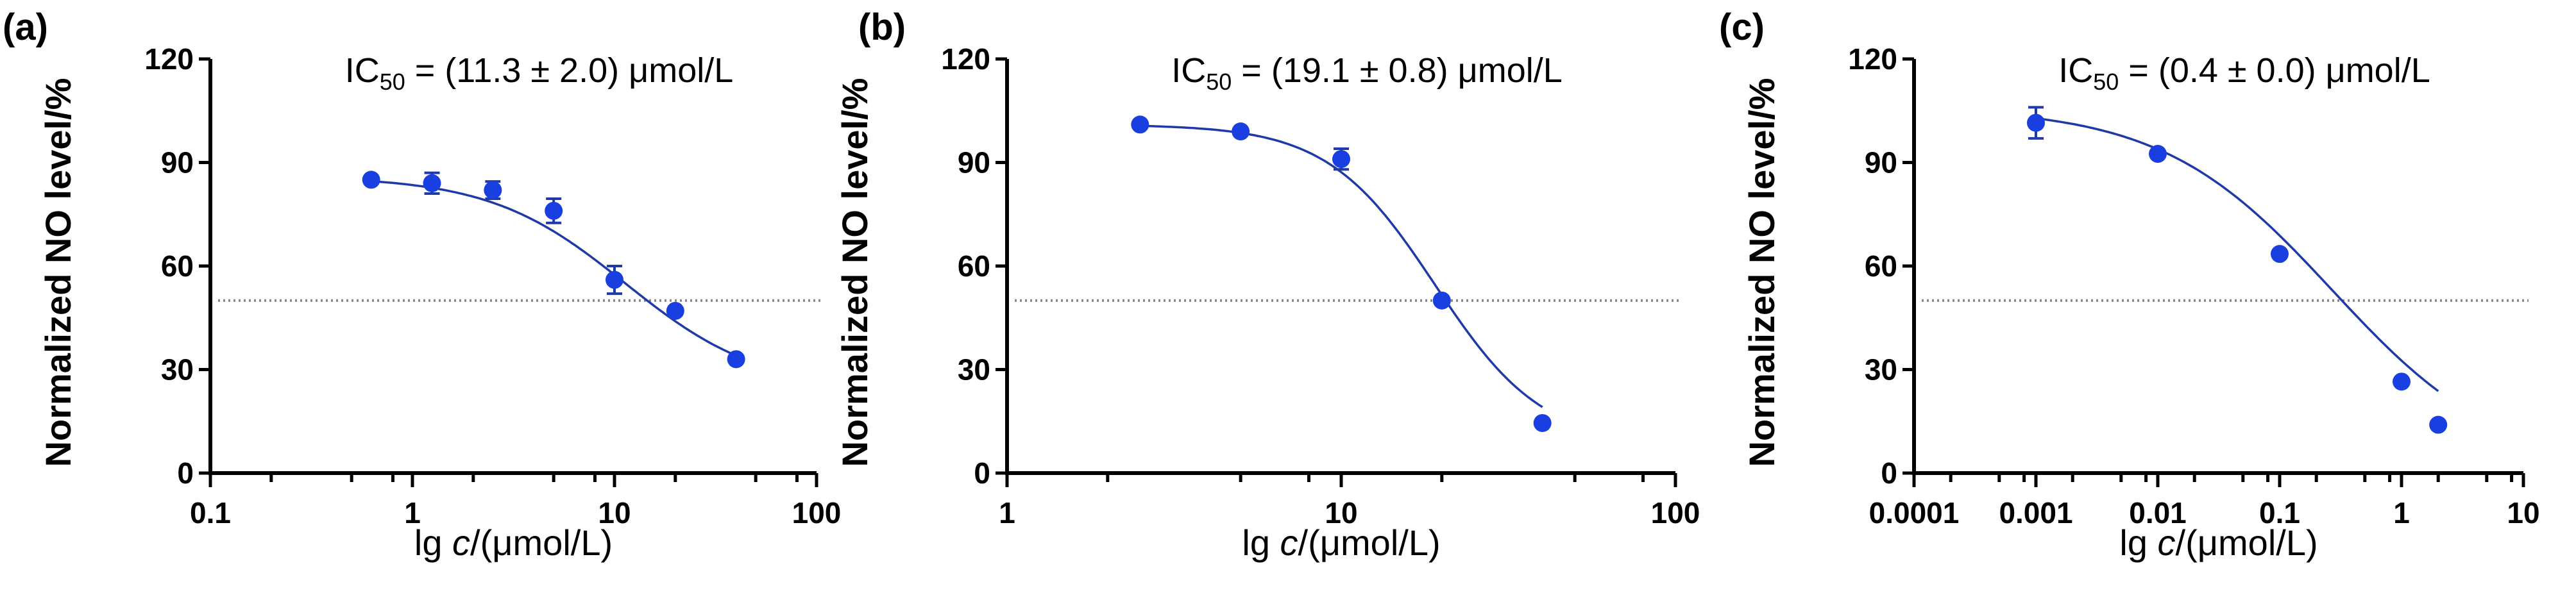  I want to click on ic50-value: = (11.3 ± 2.0) μmol/L, so click(569, 71).